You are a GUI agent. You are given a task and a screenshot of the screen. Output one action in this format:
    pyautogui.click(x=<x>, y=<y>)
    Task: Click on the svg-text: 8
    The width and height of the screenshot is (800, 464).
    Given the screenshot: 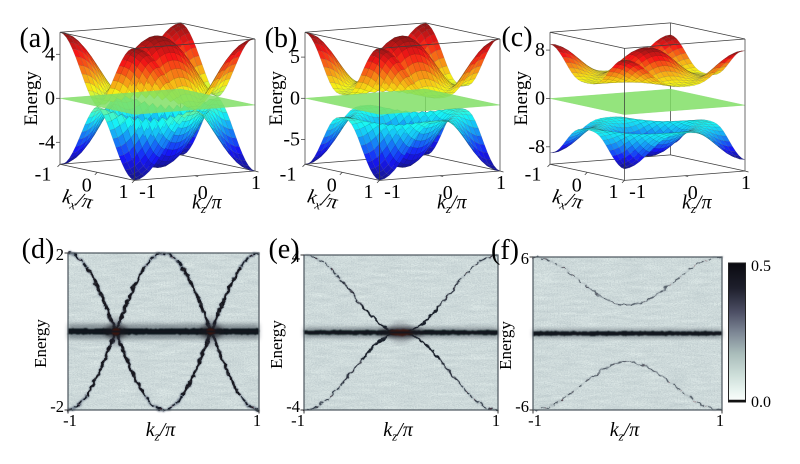 What is the action you would take?
    pyautogui.click(x=540, y=50)
    